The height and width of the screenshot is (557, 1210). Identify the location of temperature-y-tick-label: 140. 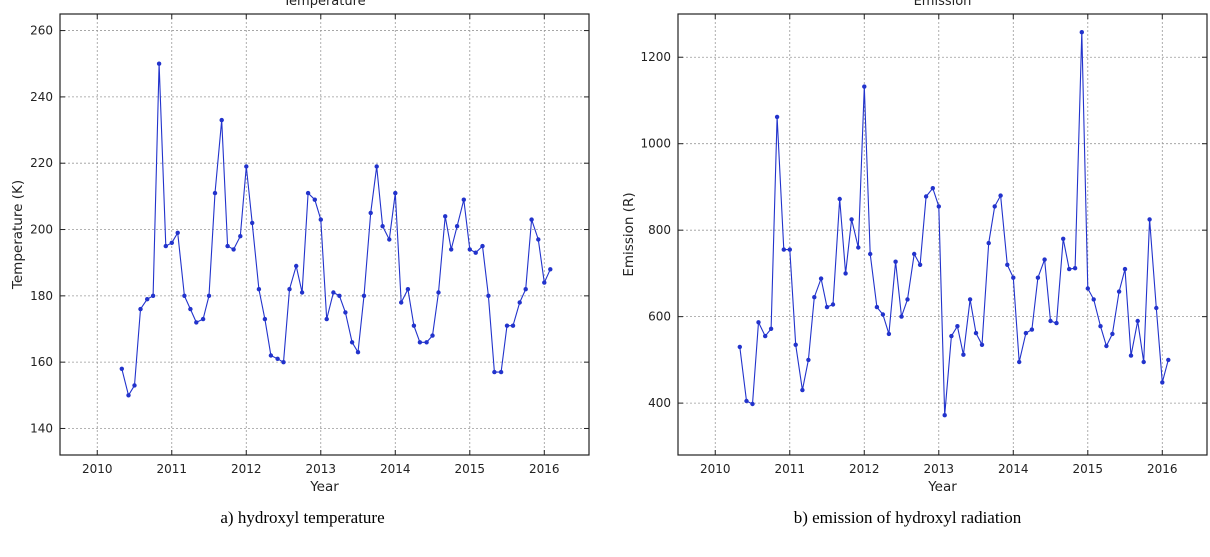
(41, 428).